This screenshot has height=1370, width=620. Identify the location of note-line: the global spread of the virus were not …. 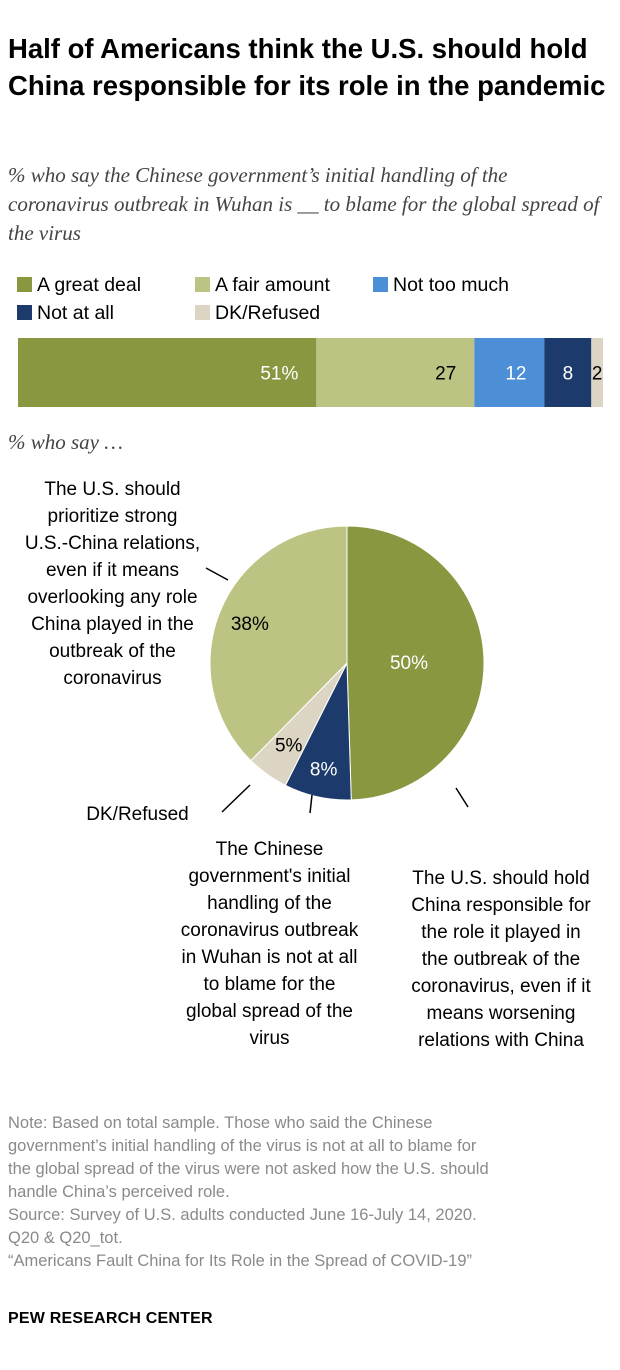
(248, 1169).